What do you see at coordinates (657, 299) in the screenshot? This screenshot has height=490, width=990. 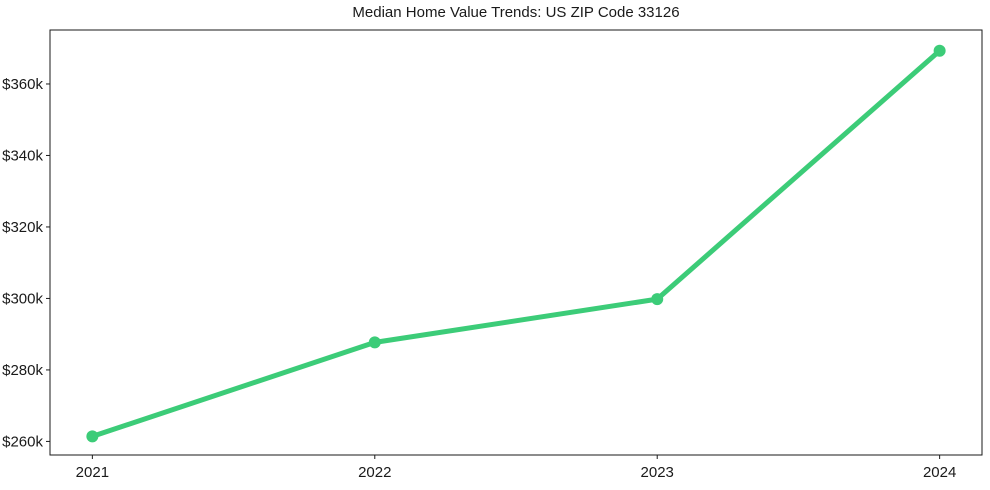 I see `data-point-2023` at bounding box center [657, 299].